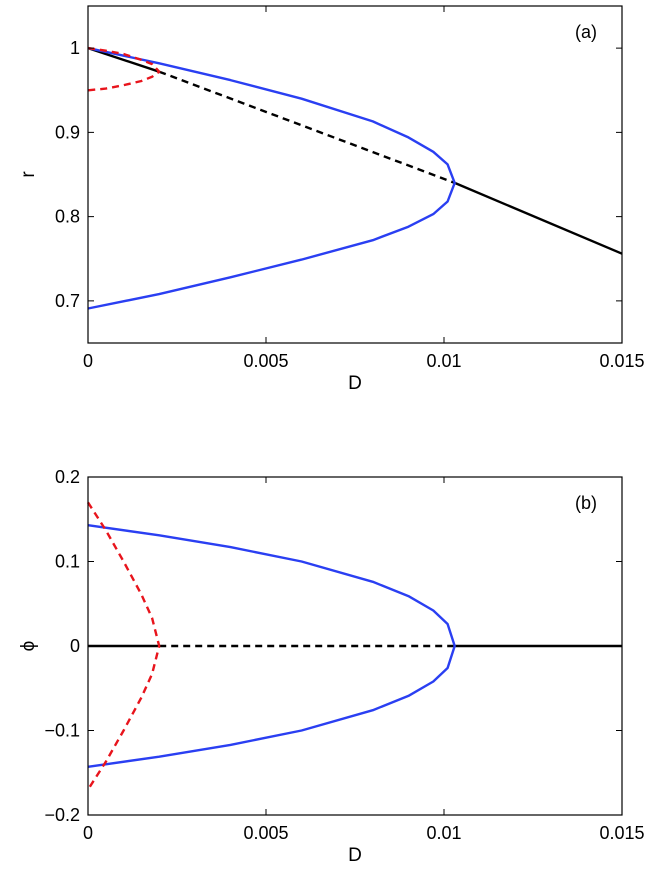 Image resolution: width=654 pixels, height=871 pixels. Describe the element at coordinates (75, 646) in the screenshot. I see `y-tick-label: 0` at that location.